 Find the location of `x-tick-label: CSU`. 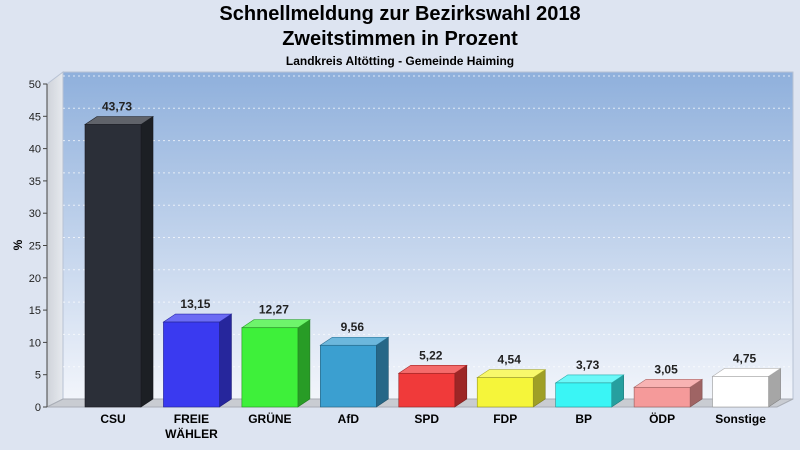

x-tick-label: CSU is located at coordinates (112, 419).